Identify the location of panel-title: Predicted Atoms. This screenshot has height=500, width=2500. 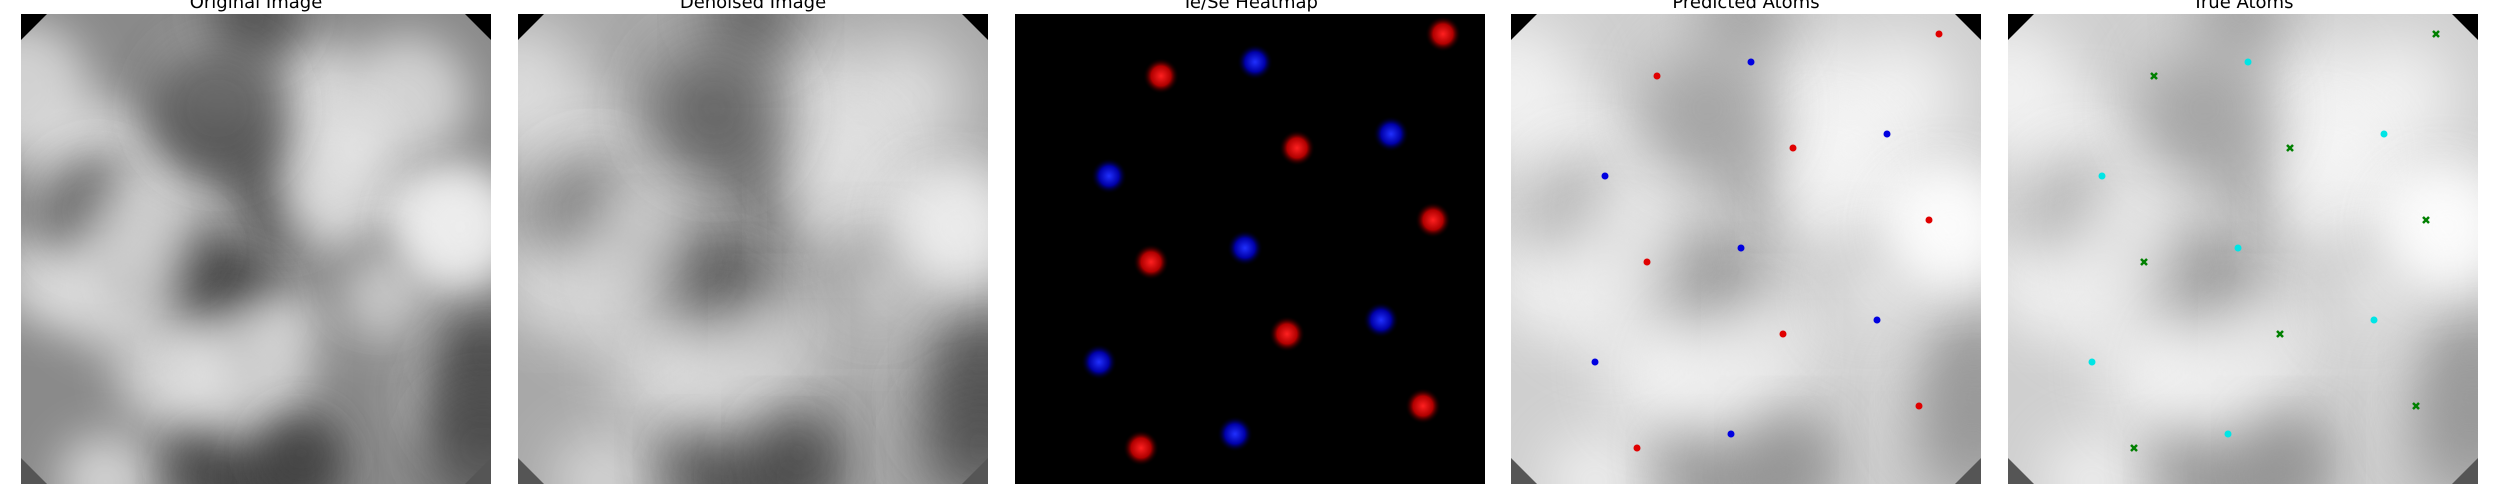
(1745, 6).